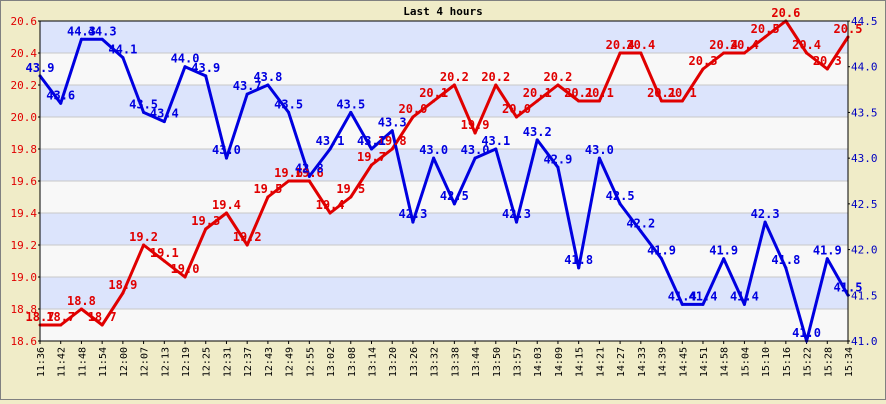 The width and height of the screenshot is (886, 404). Describe the element at coordinates (24, 149) in the screenshot. I see `left-tick-label: 19.8` at that location.